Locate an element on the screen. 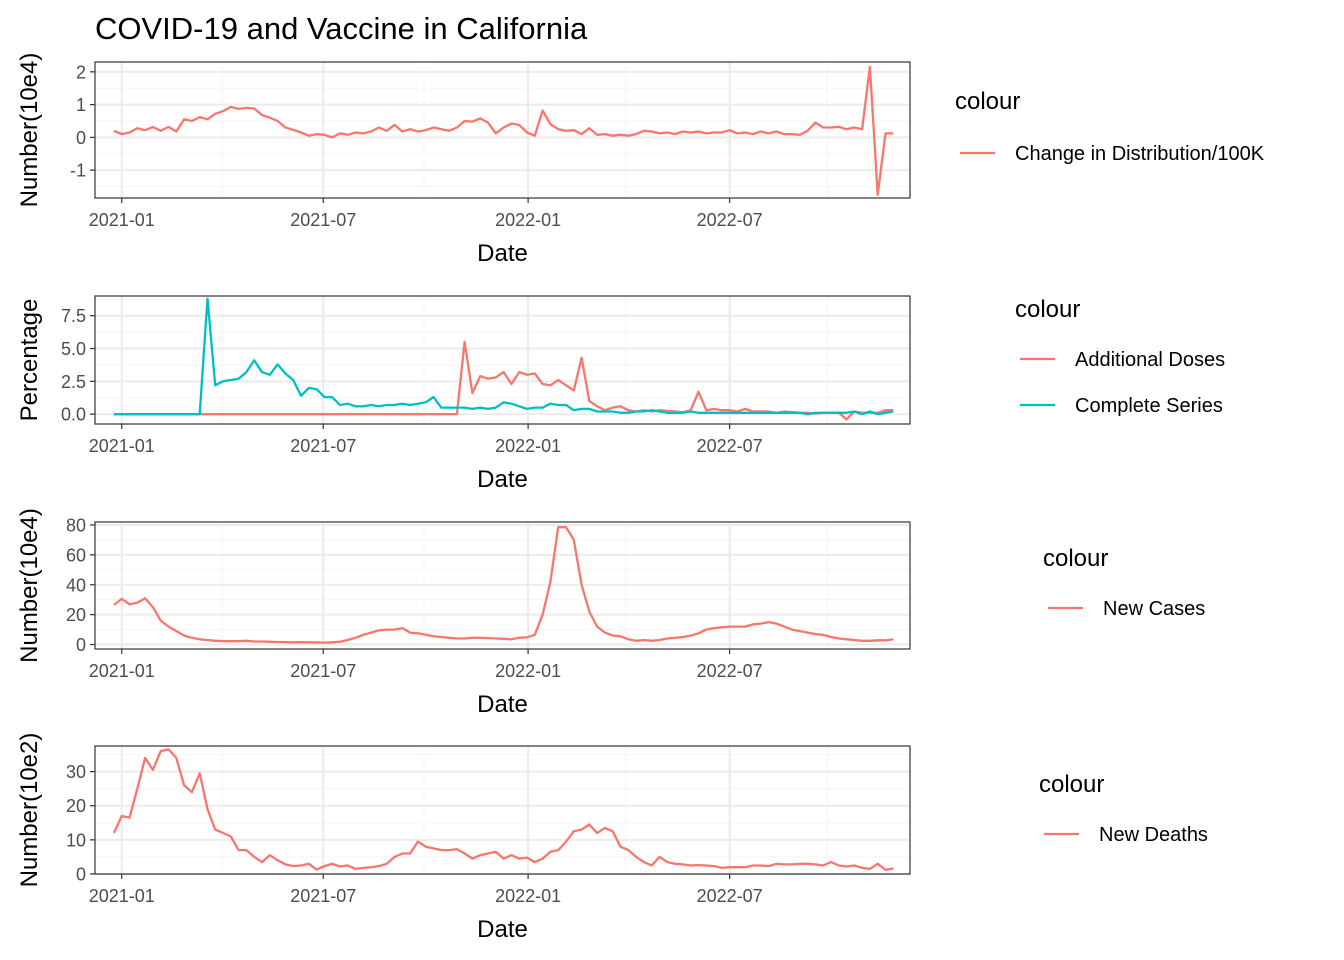 The height and width of the screenshot is (960, 1344). series-line-new-cases is located at coordinates (503, 585).